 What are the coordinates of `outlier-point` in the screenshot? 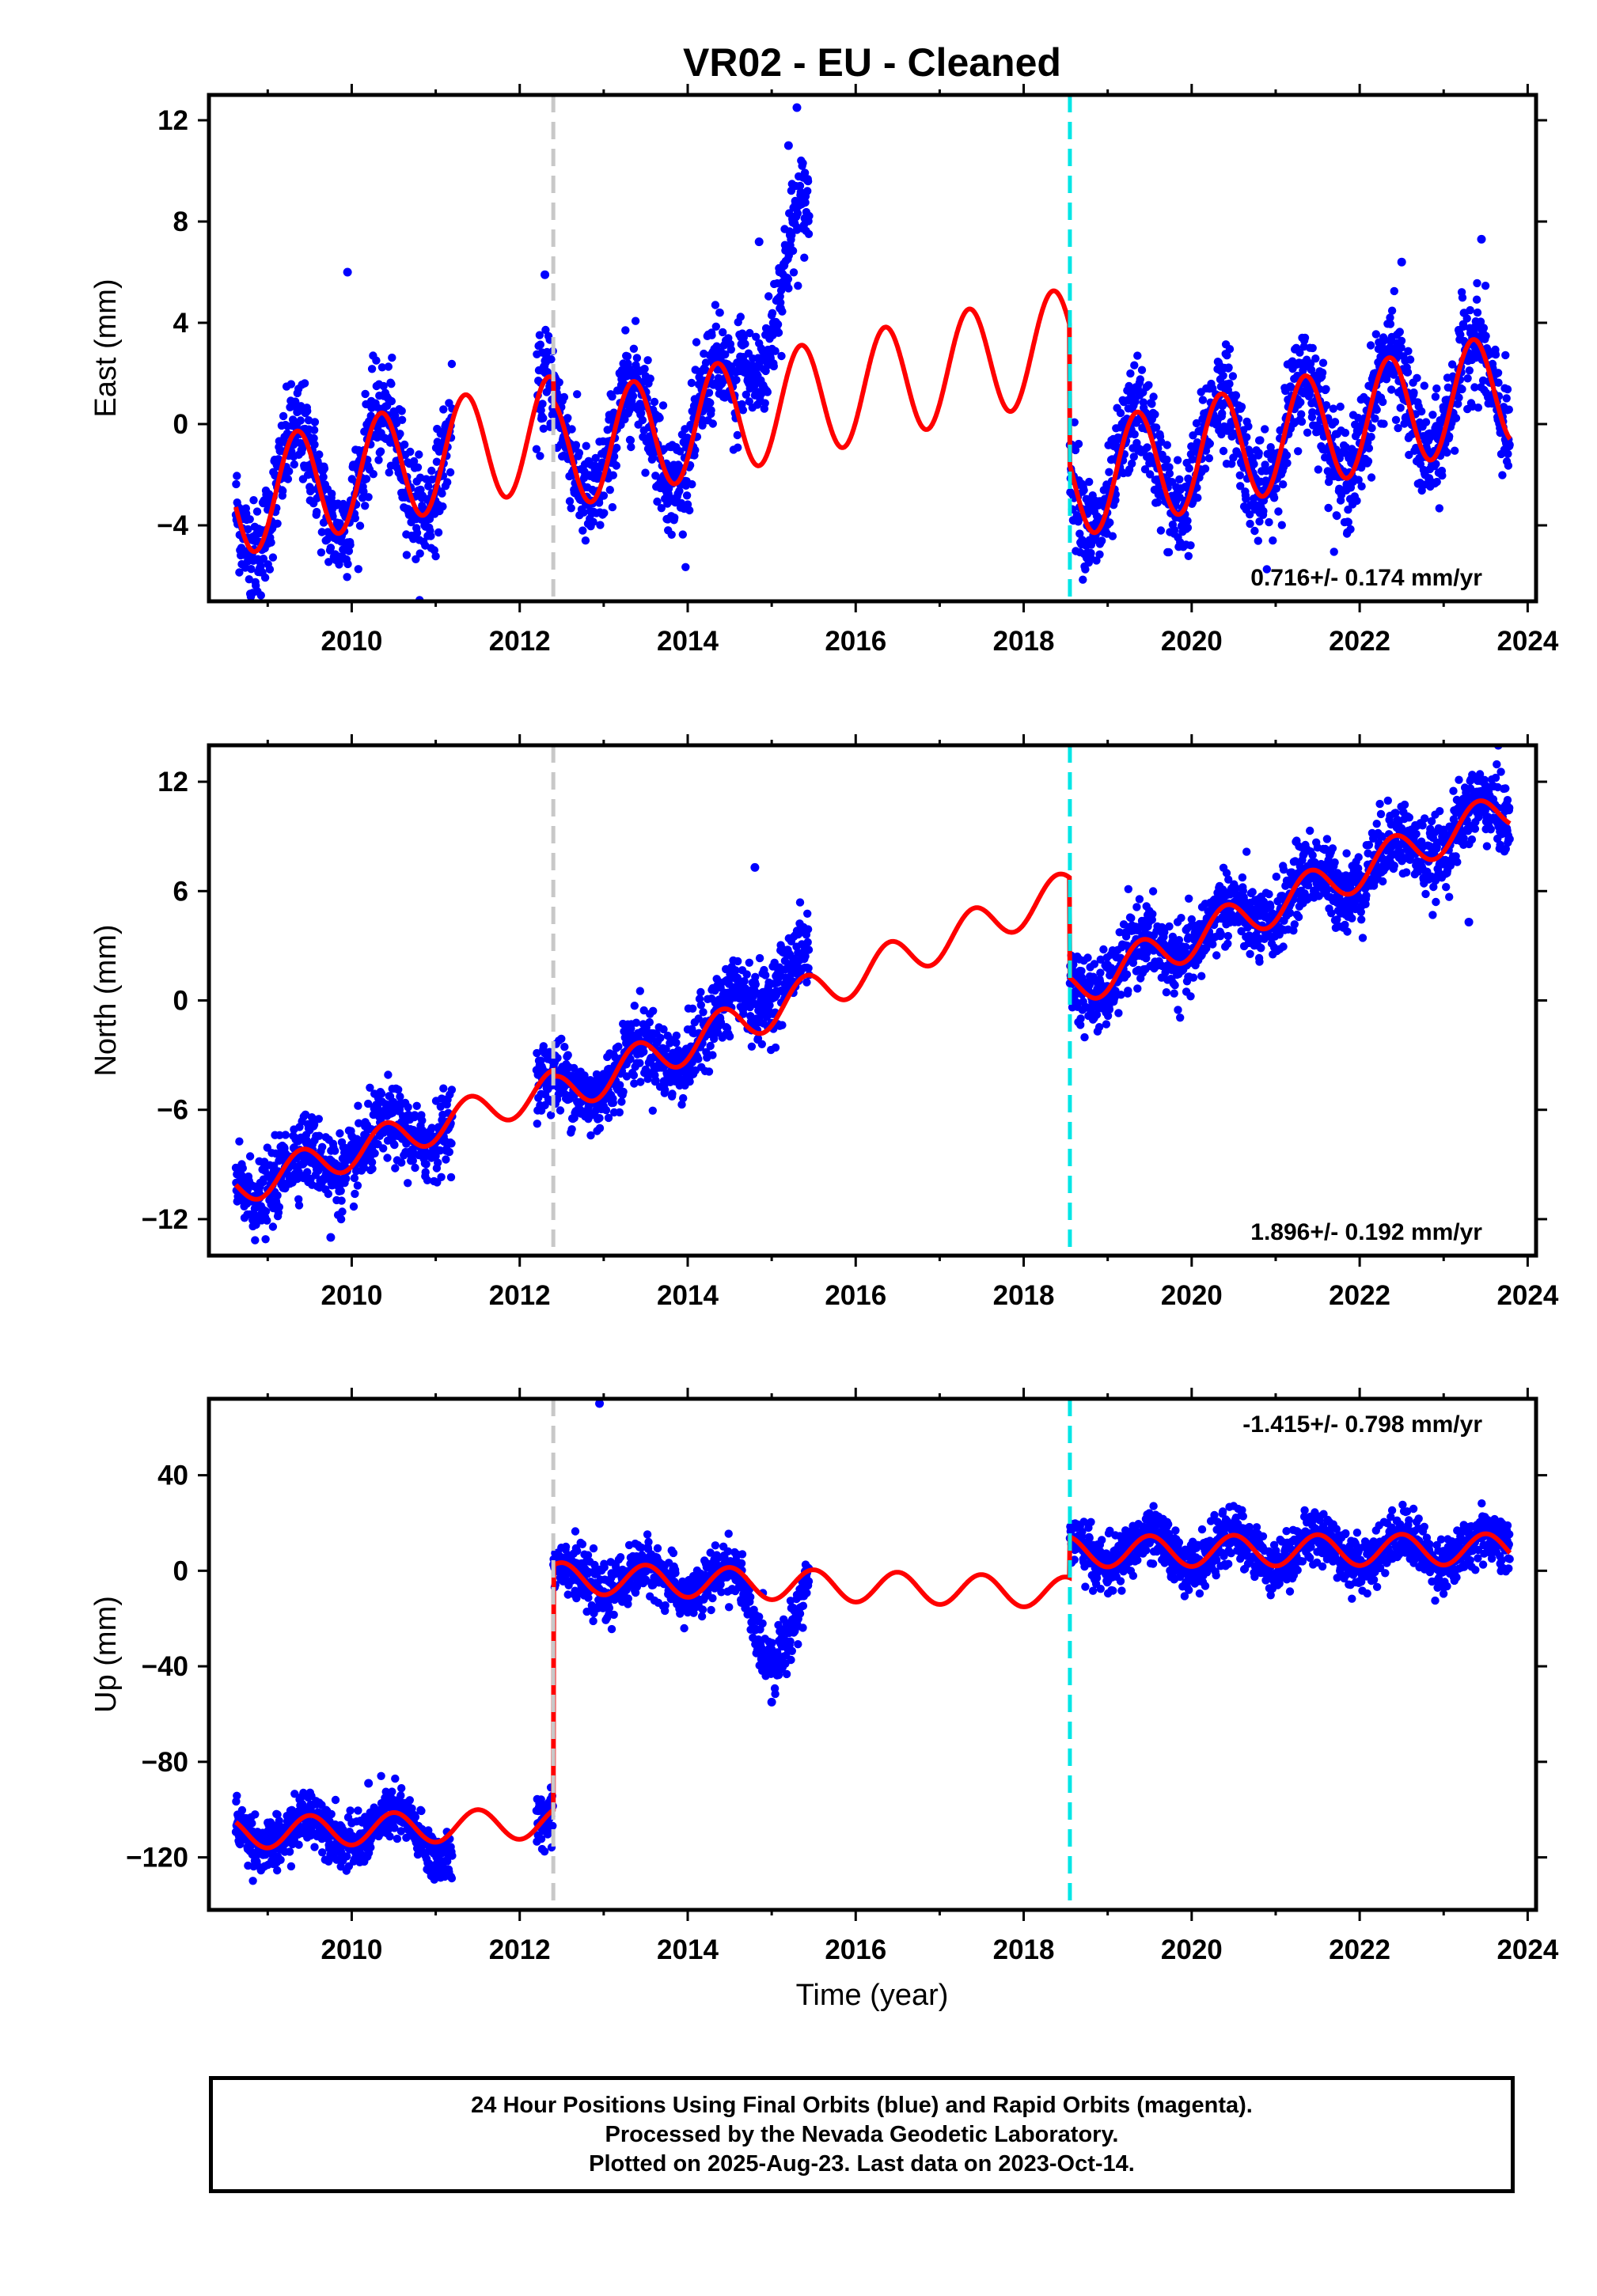 It's located at (1481, 239).